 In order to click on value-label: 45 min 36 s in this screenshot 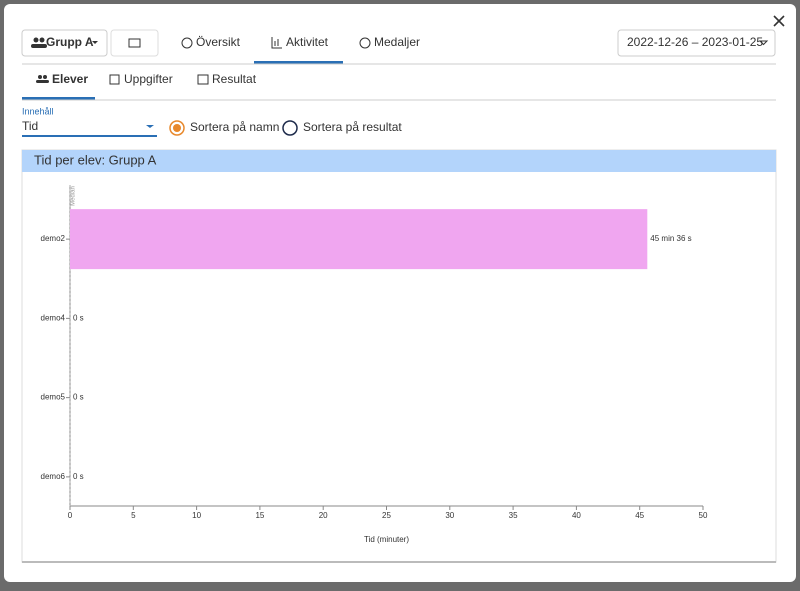, I will do `click(670, 238)`.